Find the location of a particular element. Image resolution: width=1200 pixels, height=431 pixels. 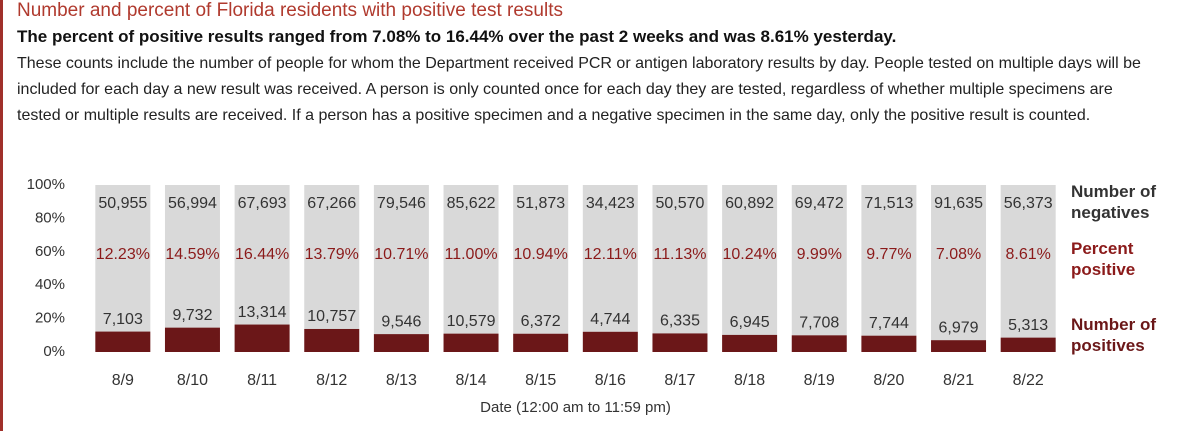

percent-label: 10.71% is located at coordinates (401, 254).